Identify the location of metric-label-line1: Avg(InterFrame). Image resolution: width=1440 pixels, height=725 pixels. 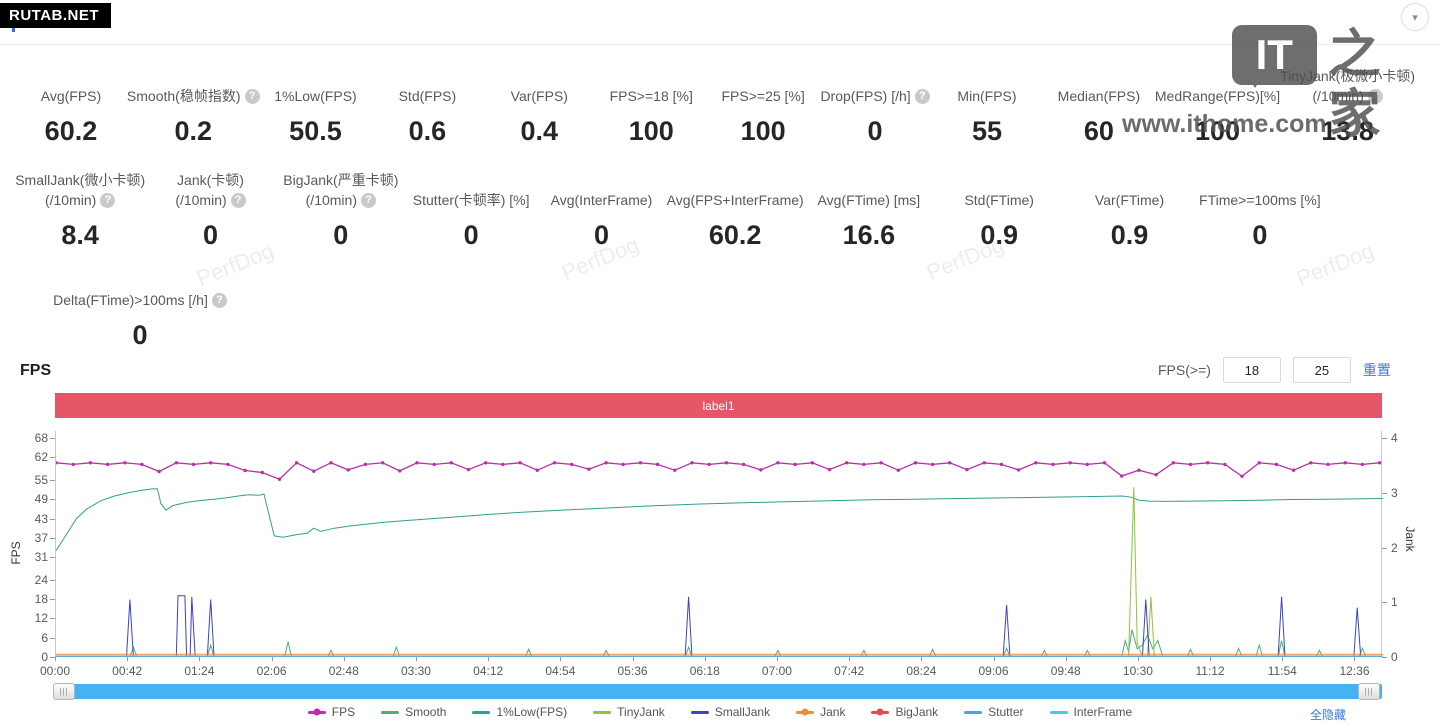
(601, 200).